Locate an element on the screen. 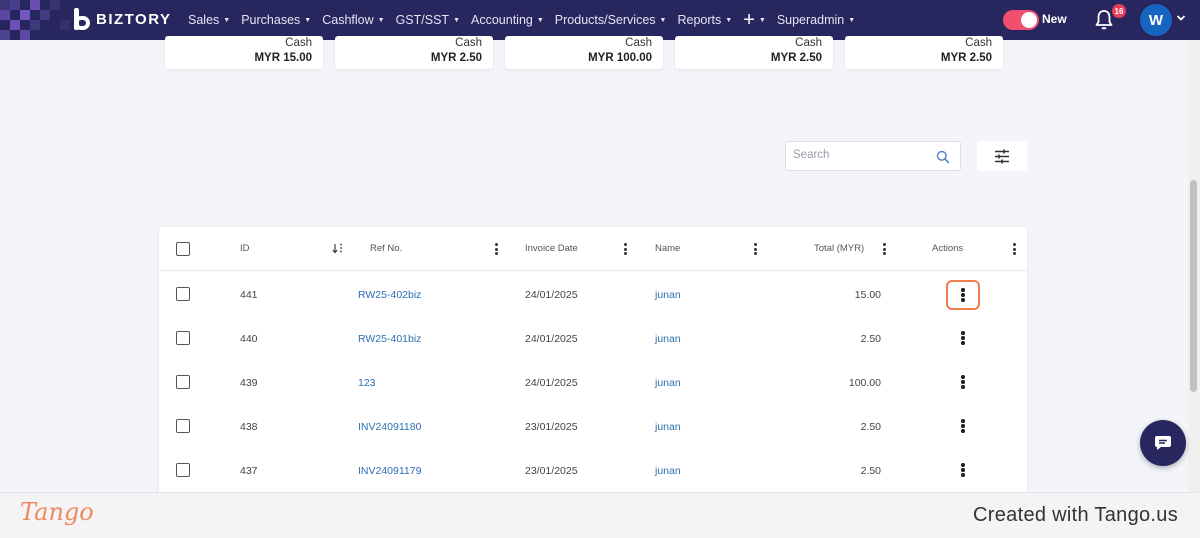 The width and height of the screenshot is (1200, 538). toggle-label: New is located at coordinates (1054, 19).